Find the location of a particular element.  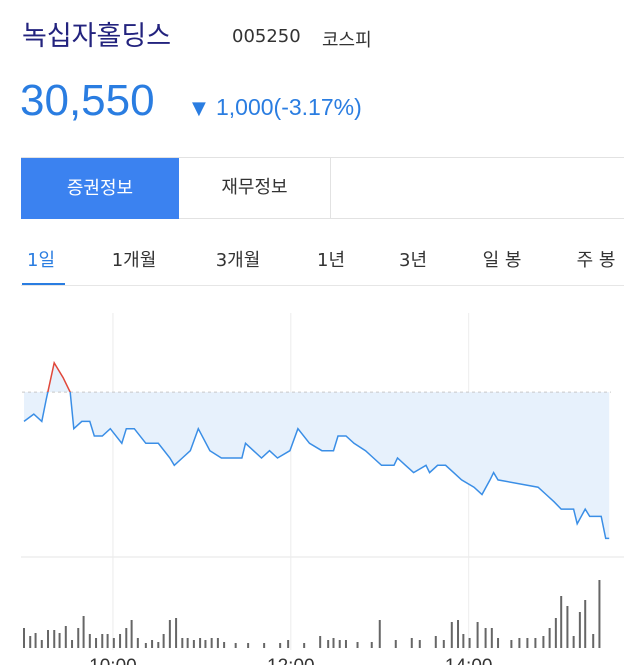

tab-active: 증권정보 is located at coordinates (100, 188).